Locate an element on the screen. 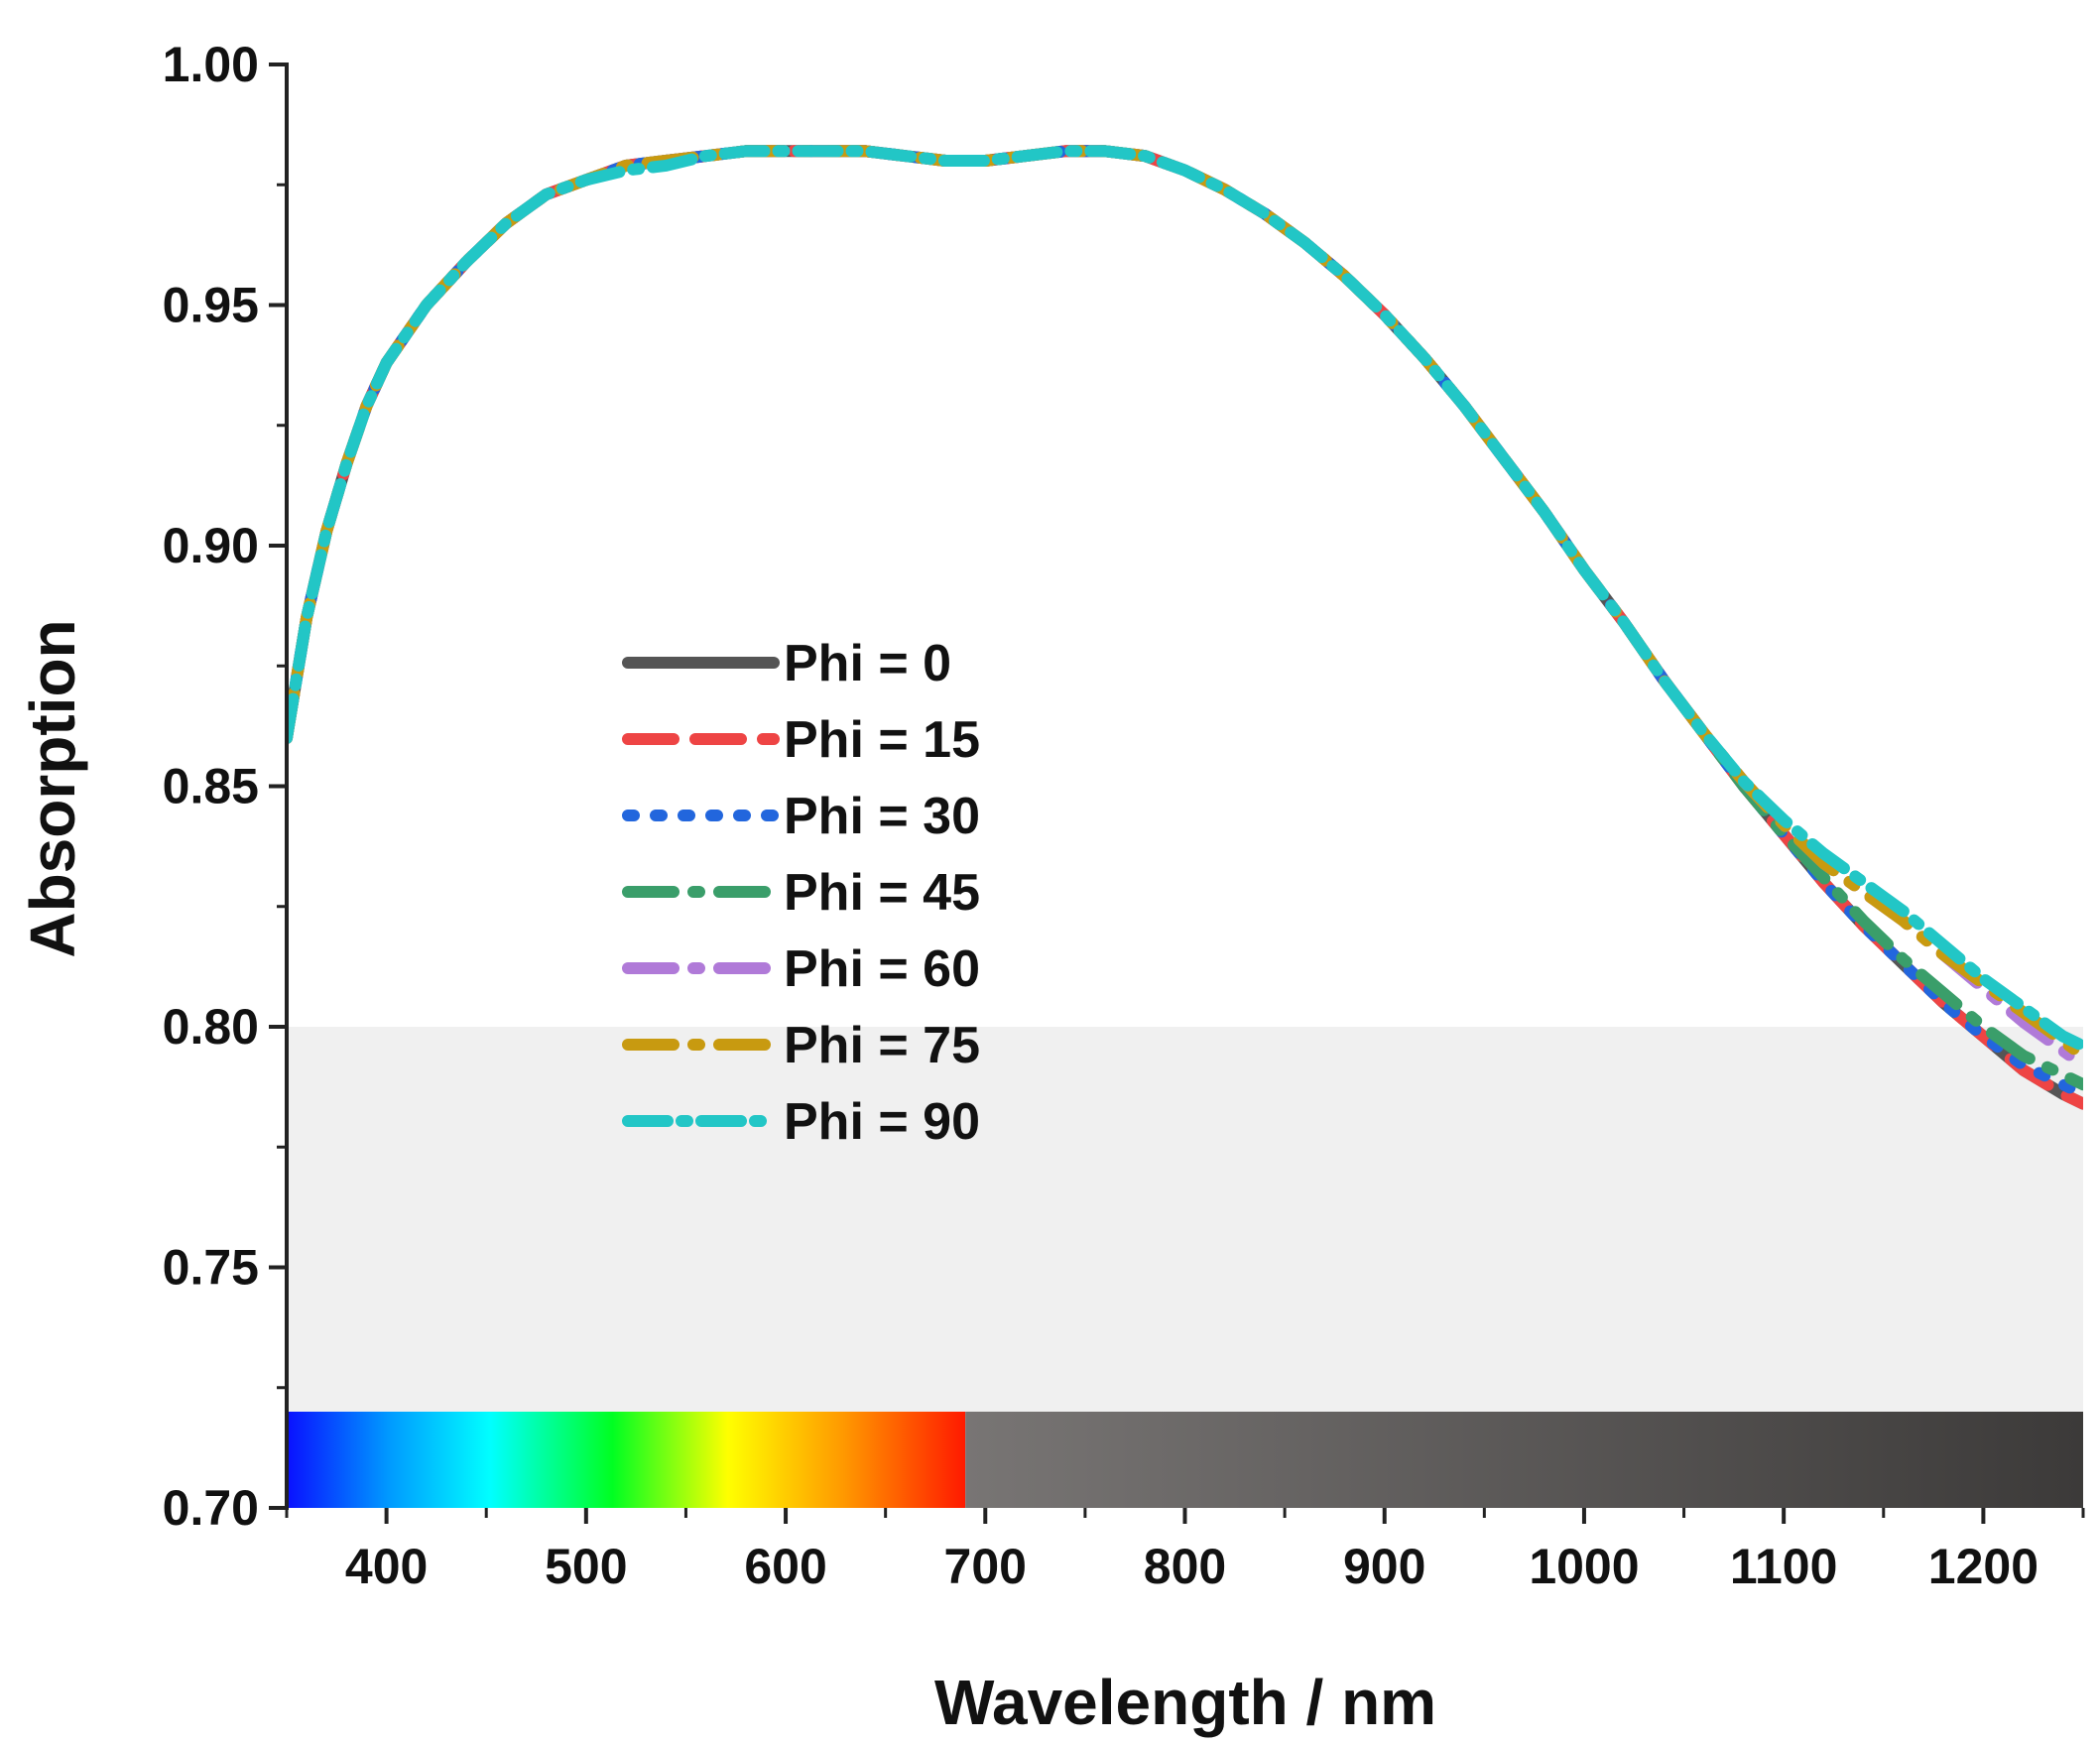 The image size is (2100, 1746). visible-spectrum-strip is located at coordinates (626, 1460).